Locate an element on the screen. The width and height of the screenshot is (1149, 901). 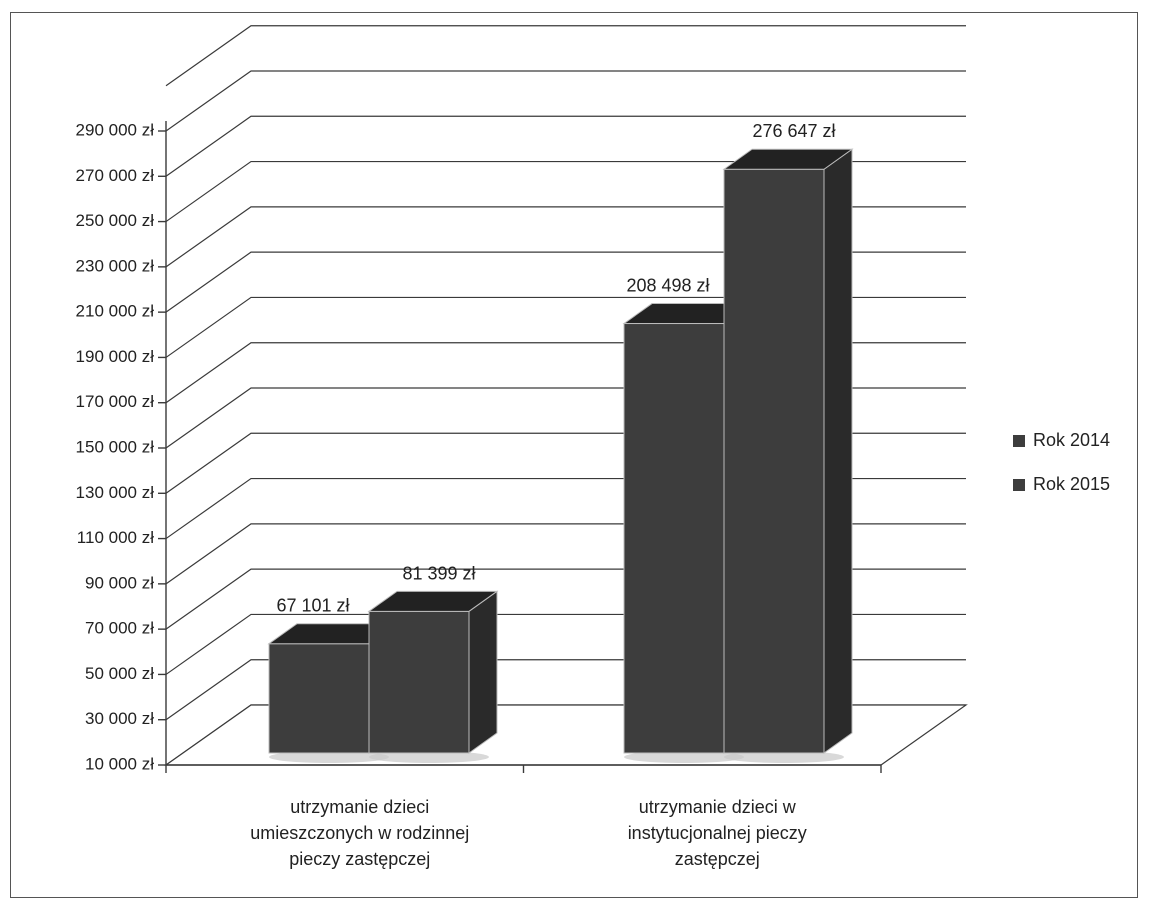
category-label-line: zastępczej is located at coordinates (717, 859).